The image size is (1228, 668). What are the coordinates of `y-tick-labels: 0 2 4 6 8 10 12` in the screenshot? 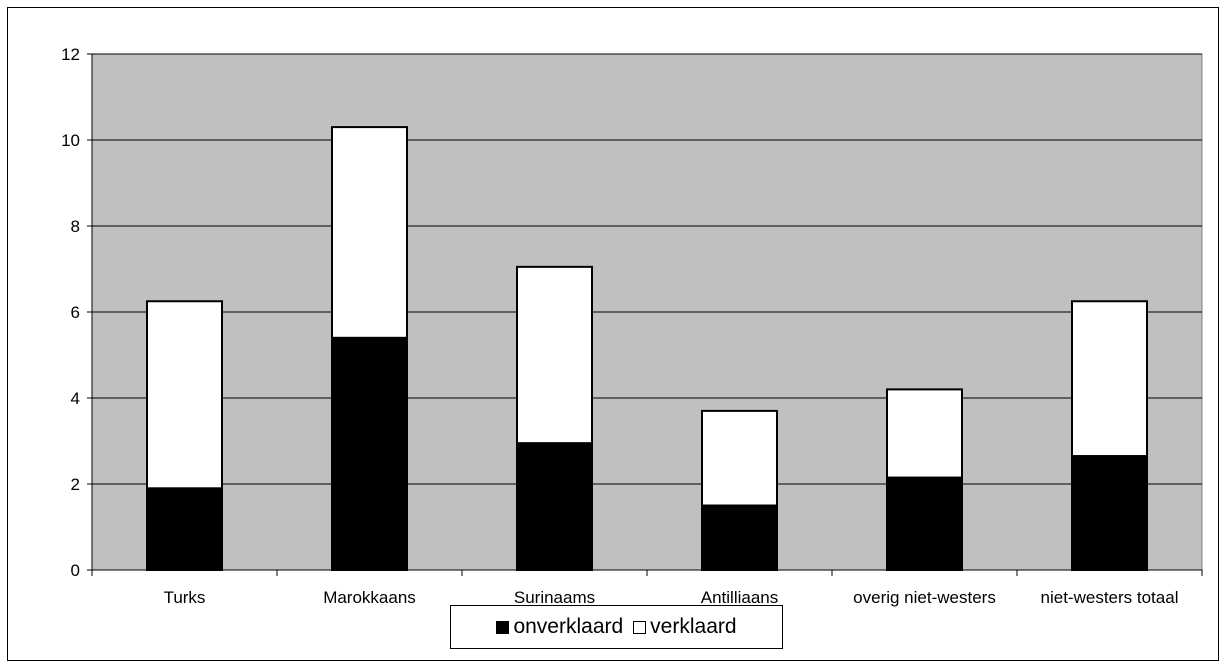 It's located at (70, 312).